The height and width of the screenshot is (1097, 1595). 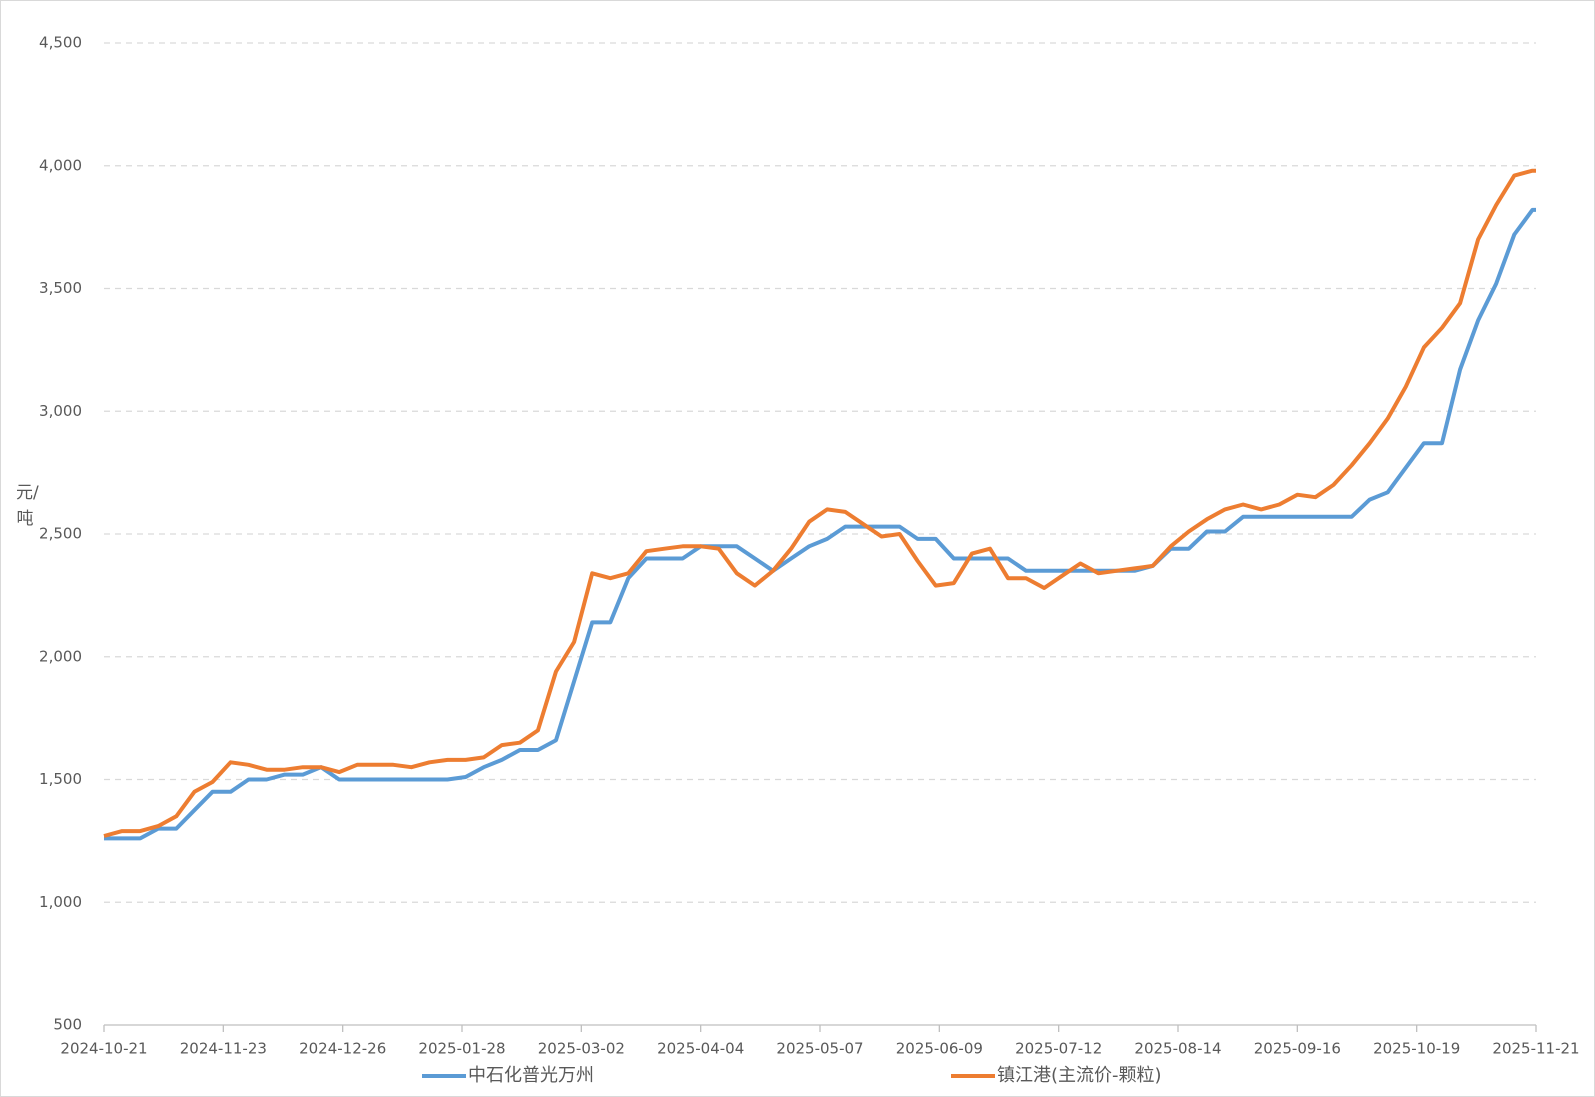 What do you see at coordinates (103, 1049) in the screenshot?
I see `x-tick-label: 2024-10-21` at bounding box center [103, 1049].